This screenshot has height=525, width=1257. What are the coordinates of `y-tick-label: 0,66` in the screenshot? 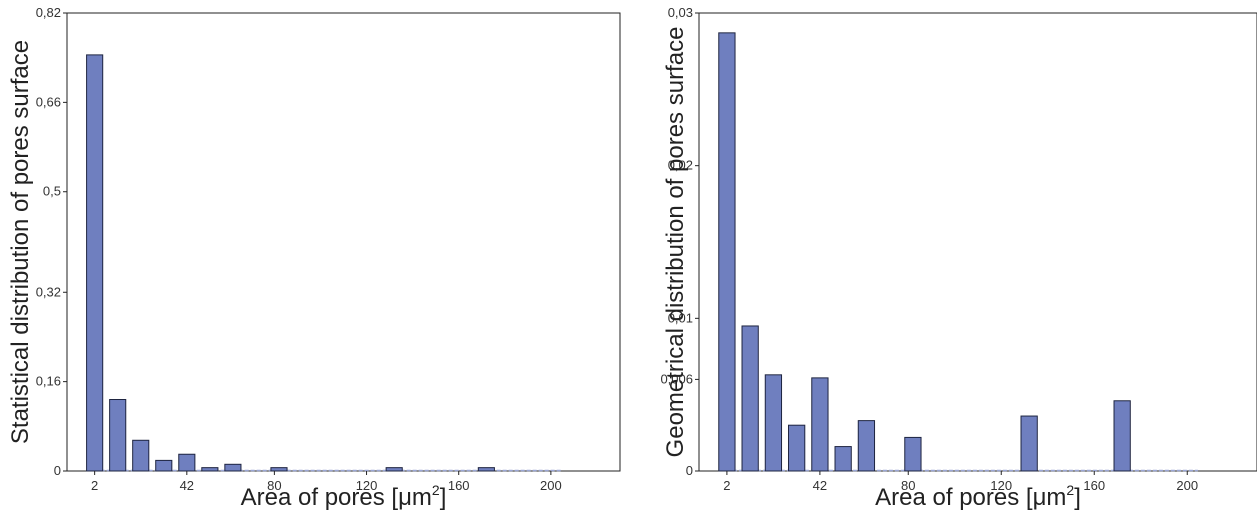 It's located at (48, 101).